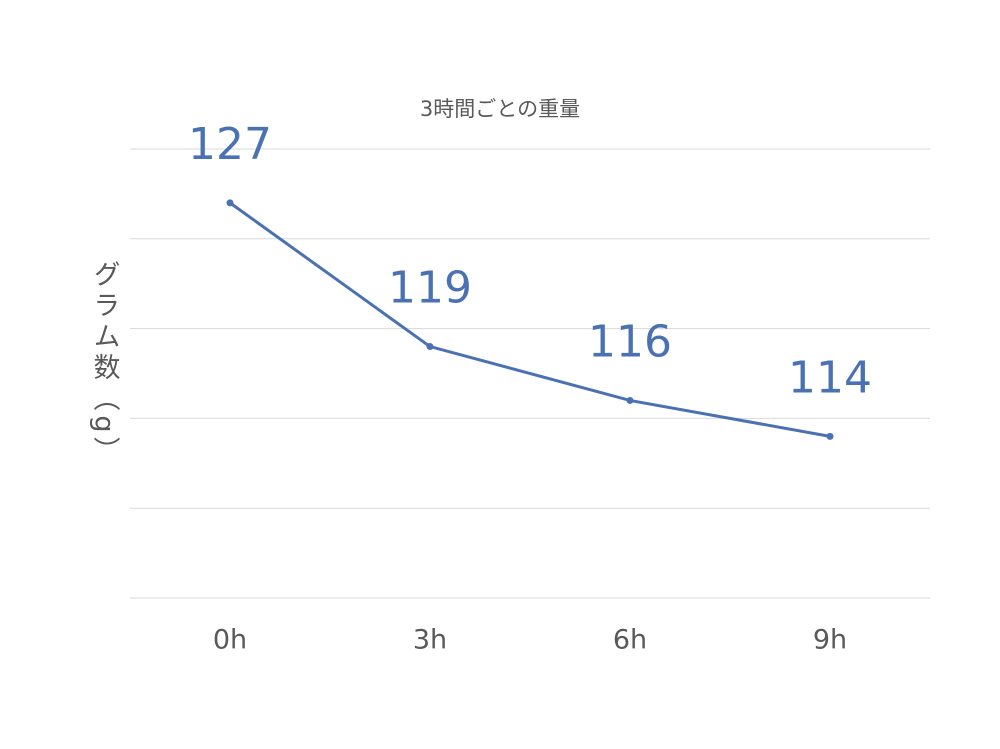  I want to click on x-tick-label: 6h, so click(630, 640).